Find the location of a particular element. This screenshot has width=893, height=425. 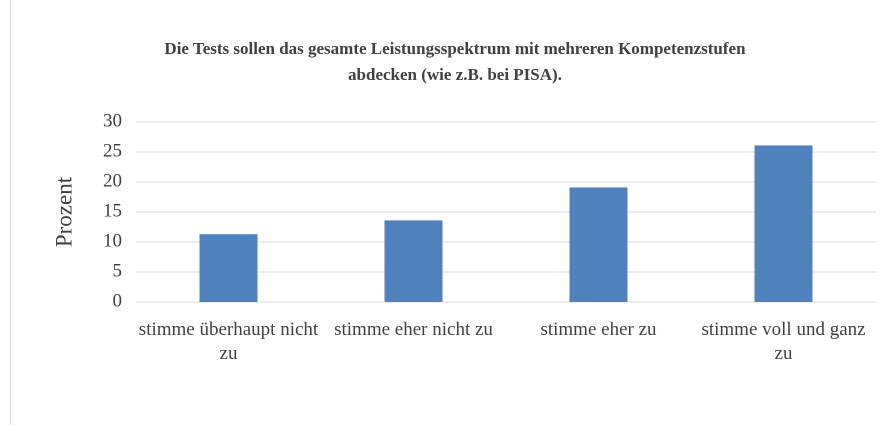

x-tick-label: stimme eher nicht zu is located at coordinates (413, 329).